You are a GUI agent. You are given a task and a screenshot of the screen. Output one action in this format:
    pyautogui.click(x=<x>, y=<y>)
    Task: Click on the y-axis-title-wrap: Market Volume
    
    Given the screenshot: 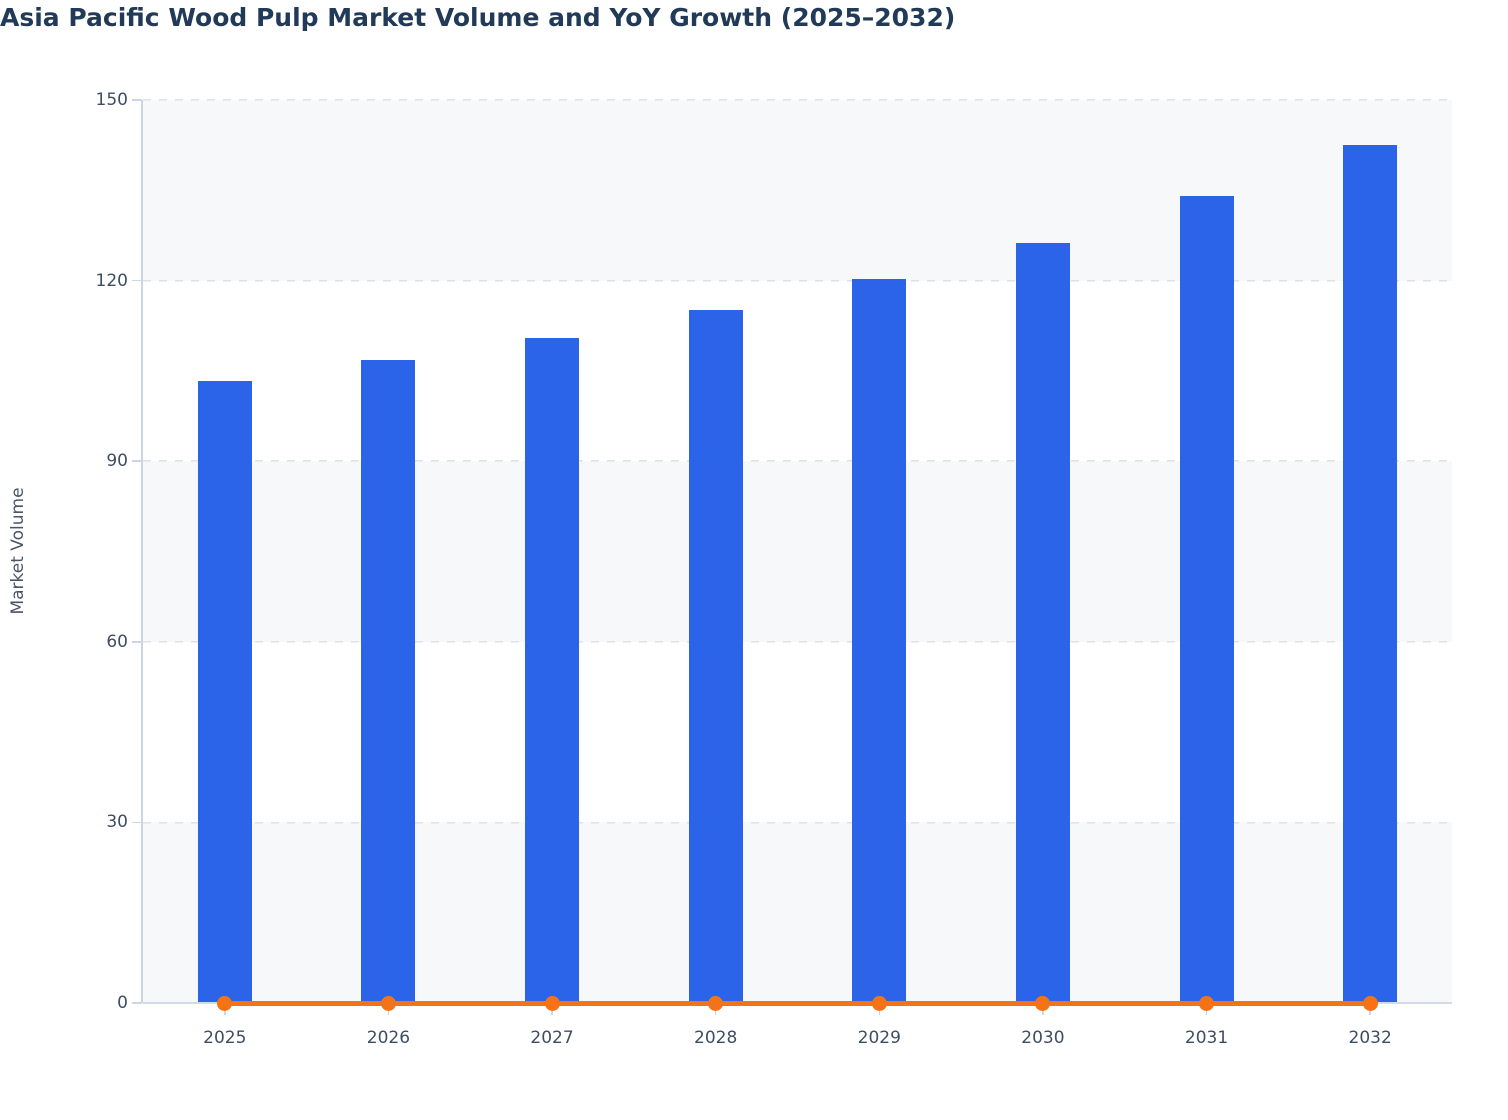 What is the action you would take?
    pyautogui.click(x=18, y=550)
    